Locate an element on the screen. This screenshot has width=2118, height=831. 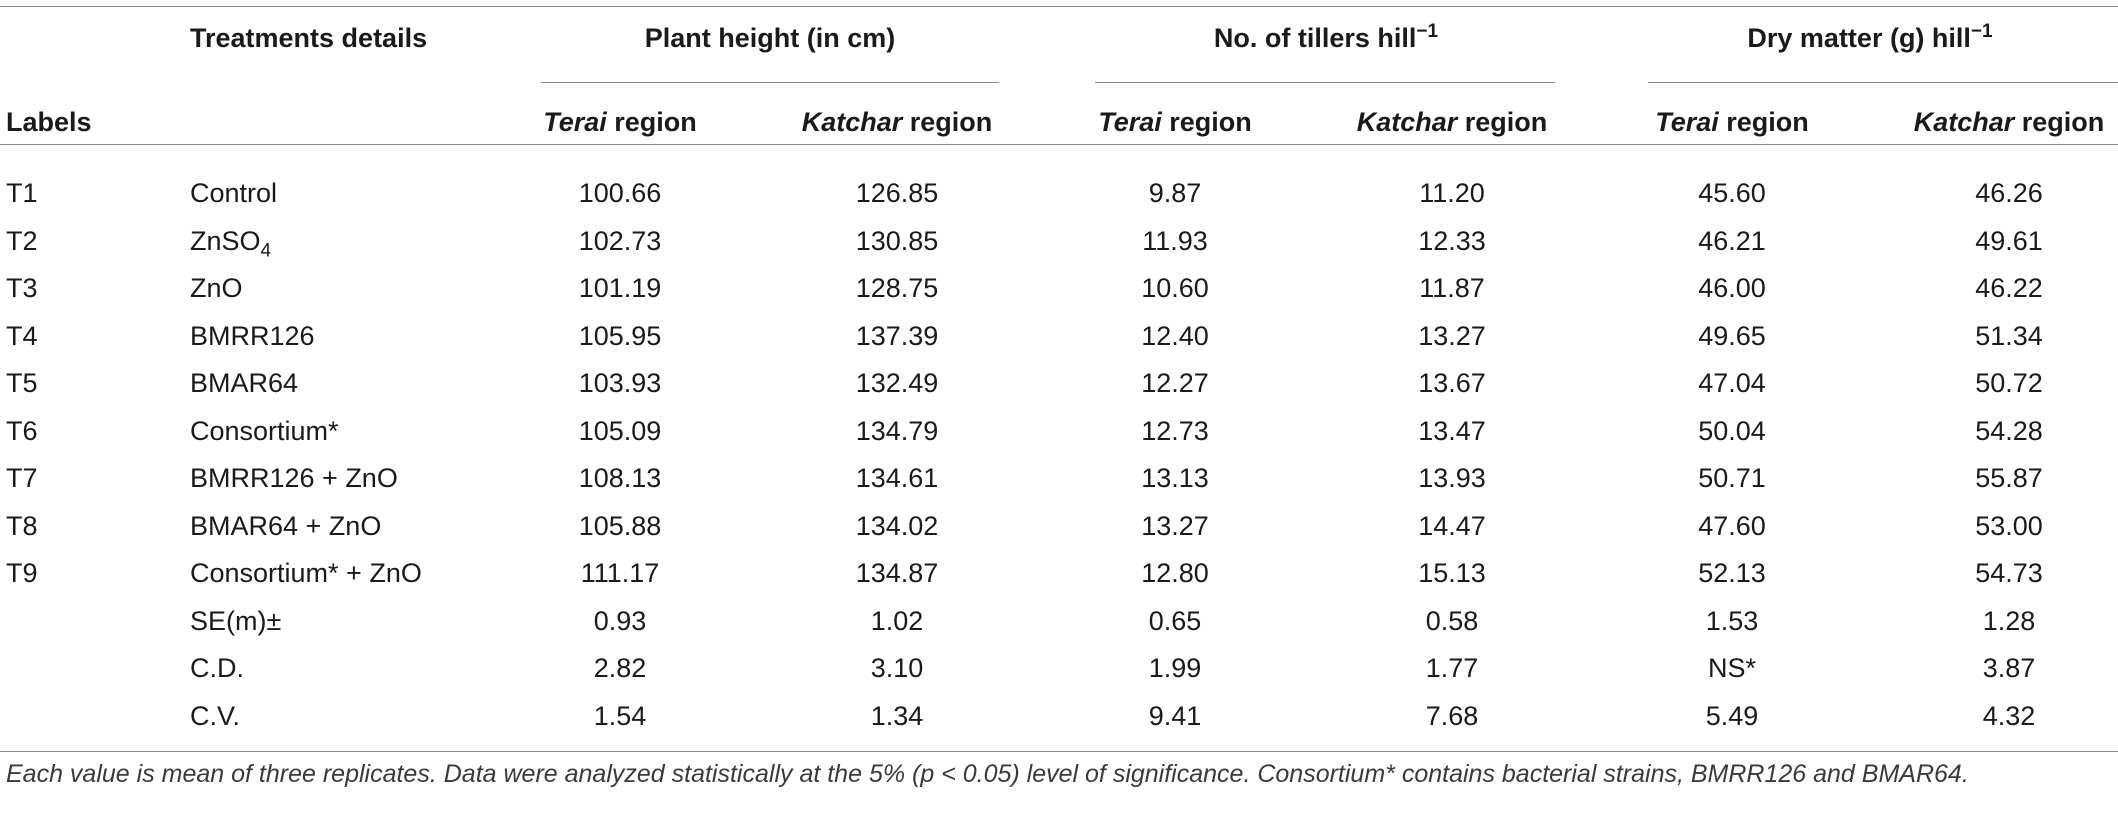
cell-tillers-katchar: 14.47 is located at coordinates (1452, 526).